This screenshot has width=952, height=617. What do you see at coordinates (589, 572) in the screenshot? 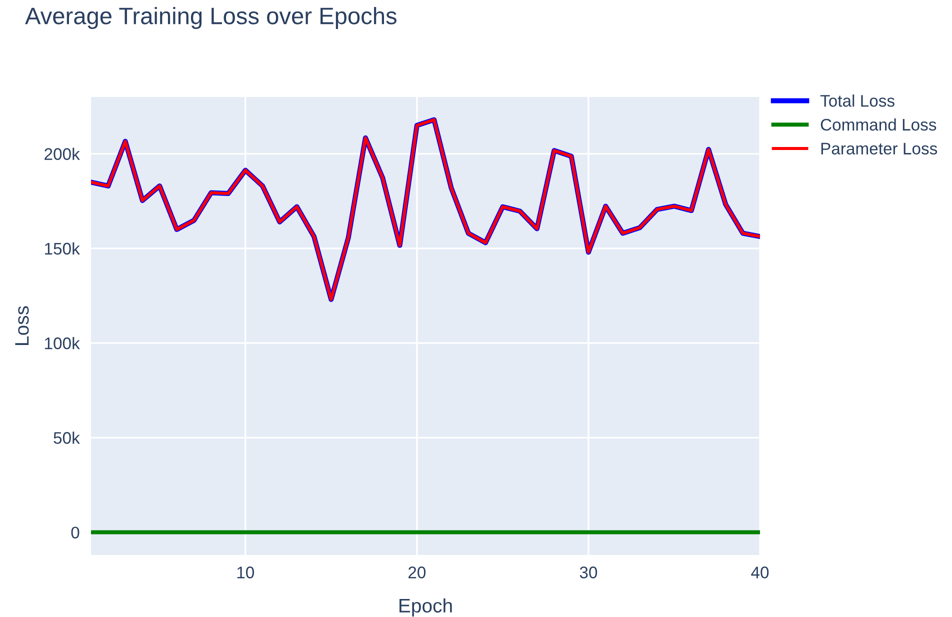
I see `x-tick-label: 30` at bounding box center [589, 572].